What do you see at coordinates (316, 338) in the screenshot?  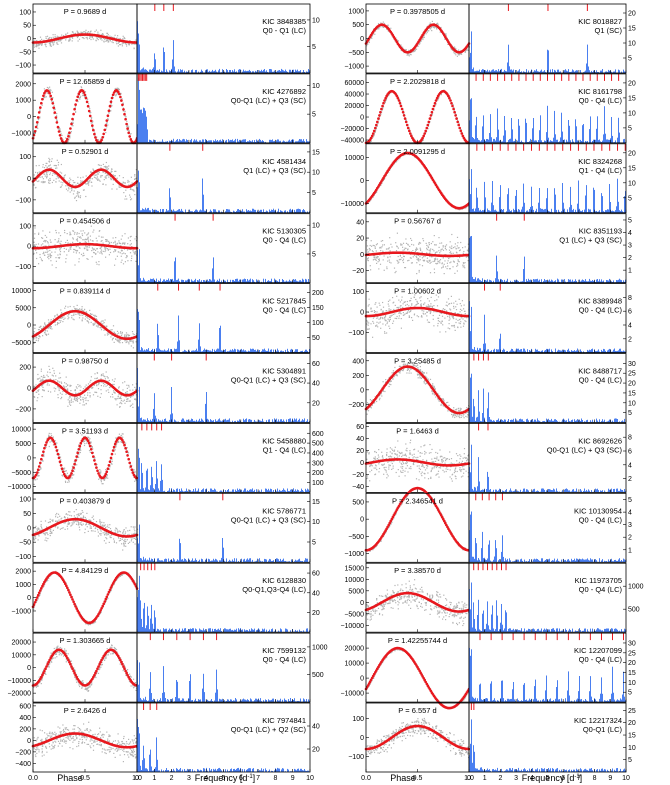 I see `freq-ytick-label: 50` at bounding box center [316, 338].